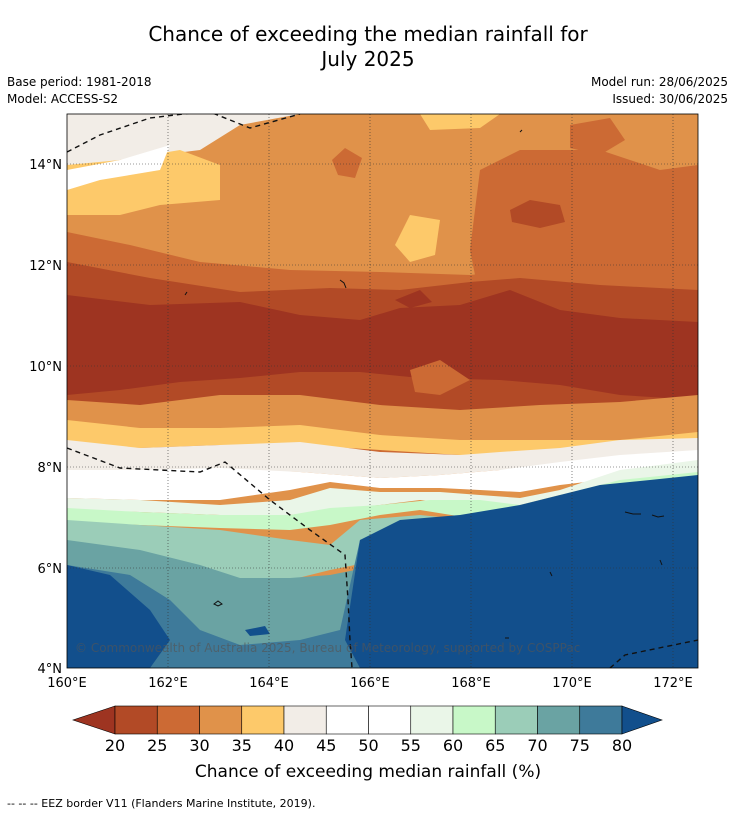  I want to click on lat-tick-14n: 14°N, so click(45, 165).